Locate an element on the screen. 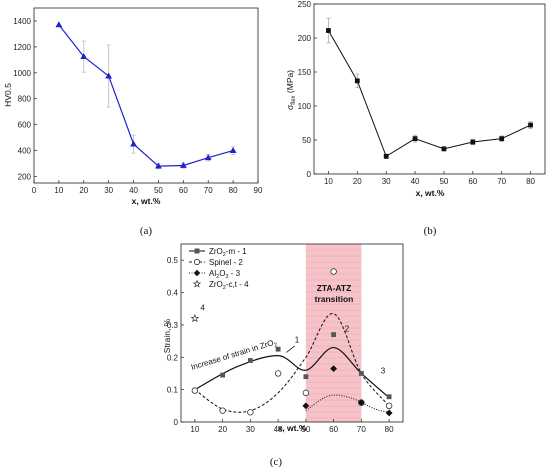 This screenshot has width=550, height=473. panel-c-band-hatch is located at coordinates (333, 334).